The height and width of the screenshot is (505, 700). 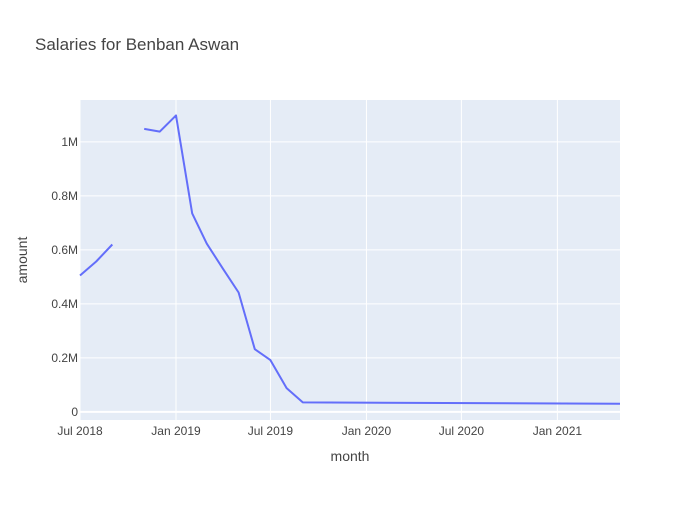 I want to click on x-tick-label: Jan 2019, so click(x=176, y=431).